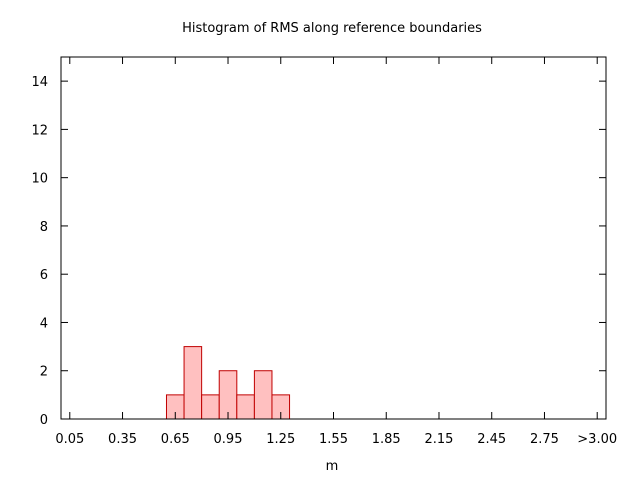 Image resolution: width=640 pixels, height=480 pixels. Describe the element at coordinates (597, 439) in the screenshot. I see `x-tick-label: >3.00` at that location.